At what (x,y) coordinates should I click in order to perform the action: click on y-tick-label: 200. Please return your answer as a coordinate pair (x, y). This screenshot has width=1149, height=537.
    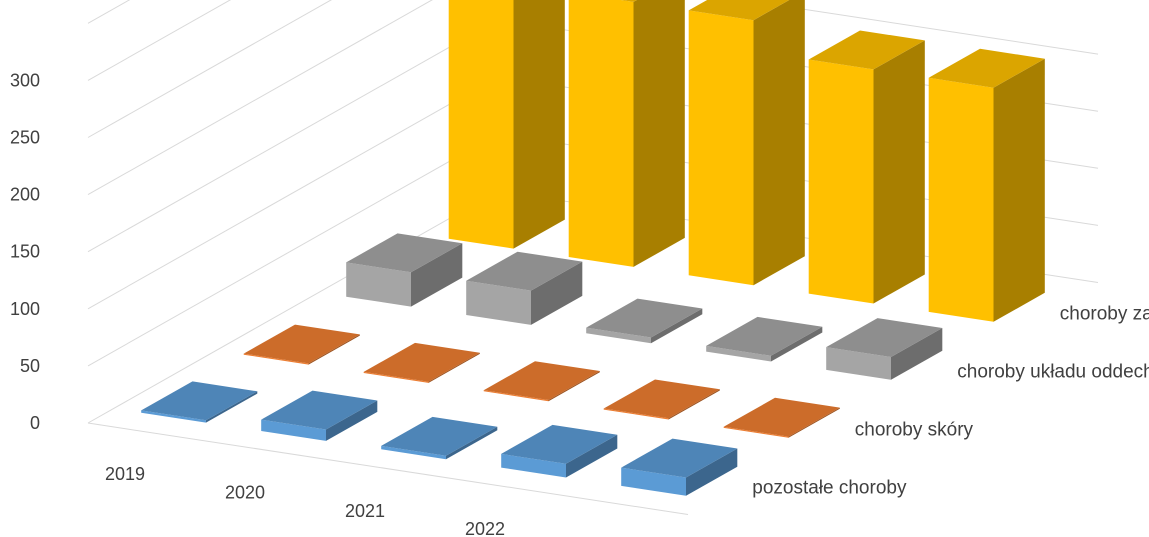
    Looking at the image, I should click on (25, 195).